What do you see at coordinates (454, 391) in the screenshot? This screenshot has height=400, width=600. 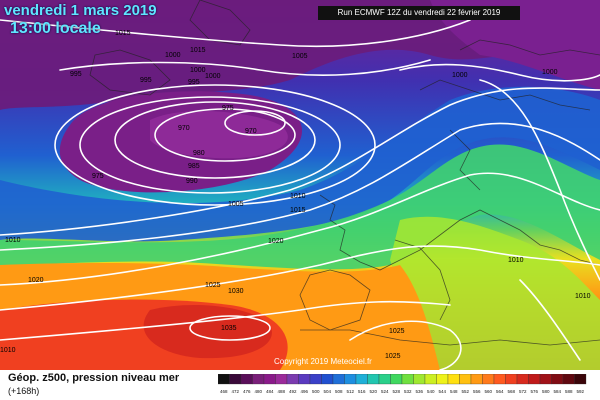 I see `legend-label: 548` at bounding box center [454, 391].